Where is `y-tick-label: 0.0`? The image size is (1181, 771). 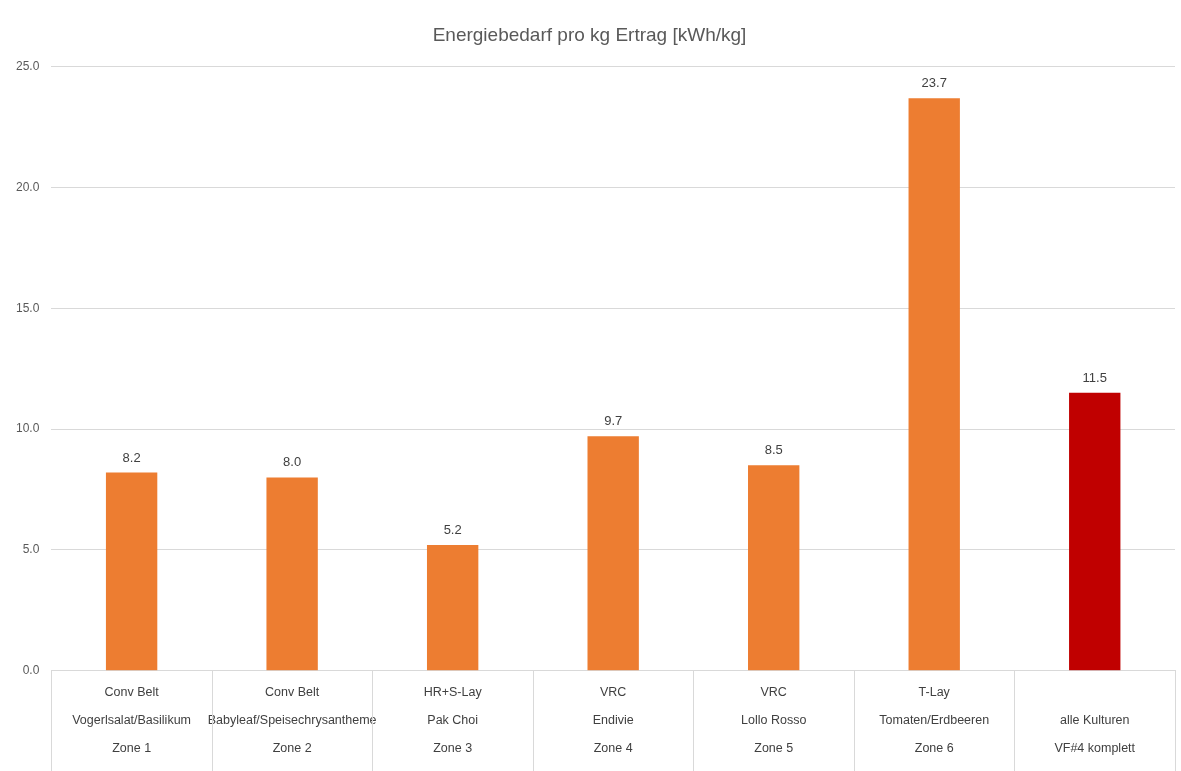 y-tick-label: 0.0 is located at coordinates (31, 669).